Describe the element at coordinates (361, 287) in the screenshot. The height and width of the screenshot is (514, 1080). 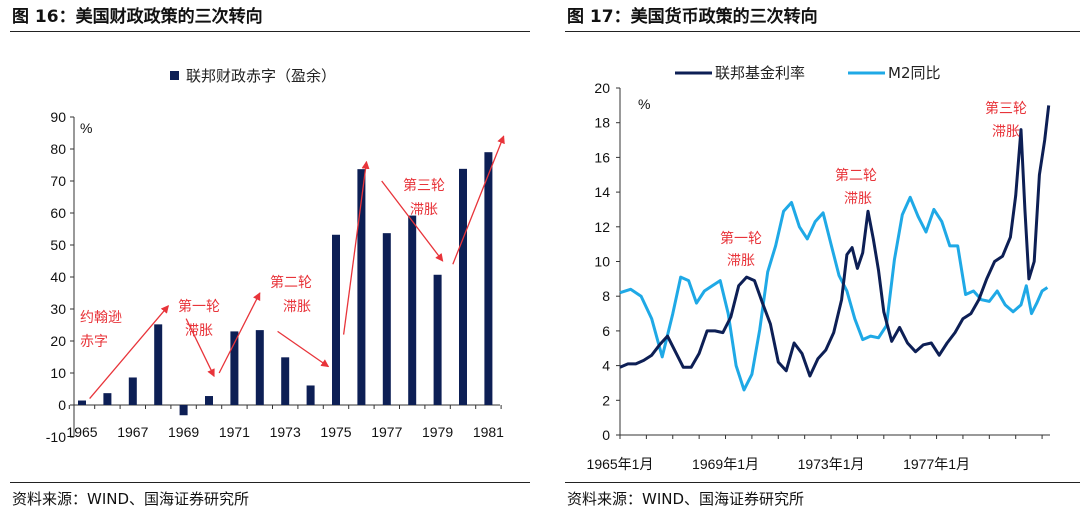
I see `bar-1976` at that location.